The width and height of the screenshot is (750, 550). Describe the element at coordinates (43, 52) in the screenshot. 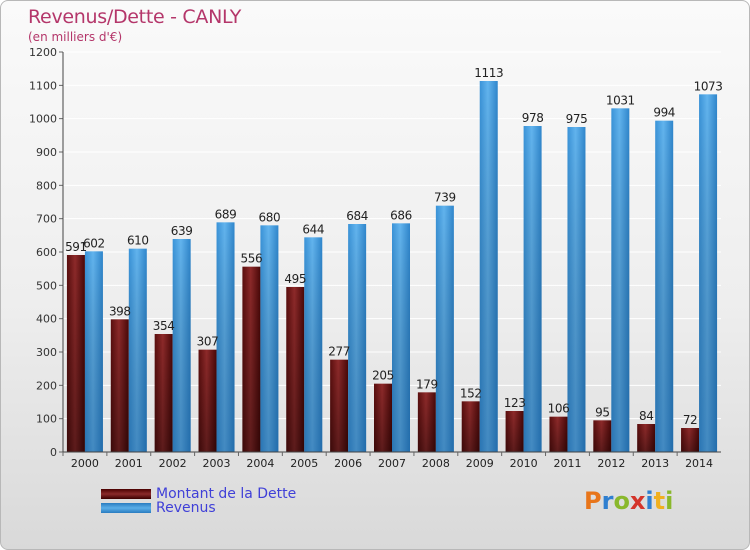

I see `y-tick-label: 1200` at that location.